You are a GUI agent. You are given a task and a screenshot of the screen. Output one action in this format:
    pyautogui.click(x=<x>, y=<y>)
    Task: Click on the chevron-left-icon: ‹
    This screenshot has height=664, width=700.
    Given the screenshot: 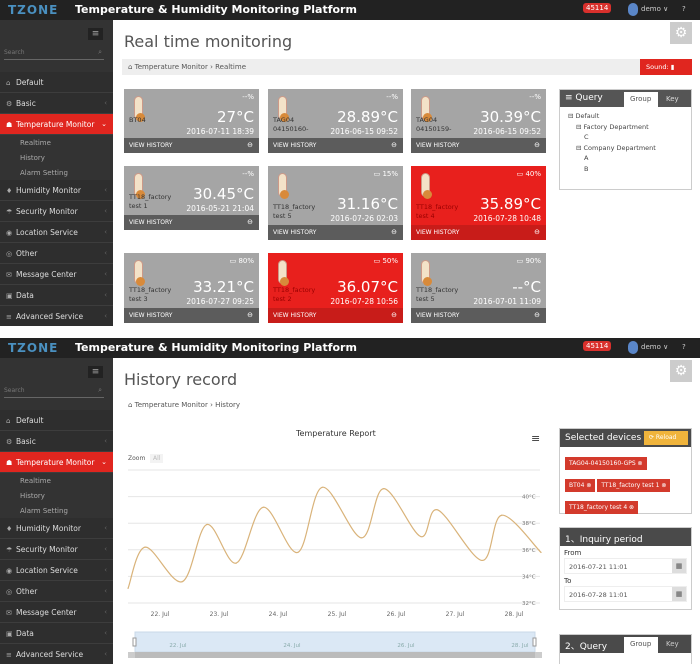 What is the action you would take?
    pyautogui.click(x=105, y=528)
    